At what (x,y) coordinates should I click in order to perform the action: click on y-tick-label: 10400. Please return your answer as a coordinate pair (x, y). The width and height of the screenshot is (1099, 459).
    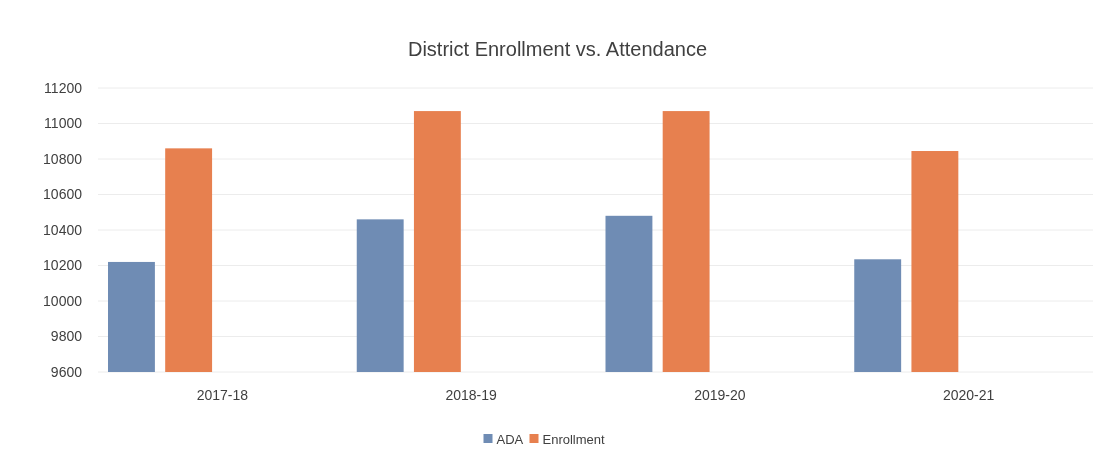
    Looking at the image, I should click on (63, 229).